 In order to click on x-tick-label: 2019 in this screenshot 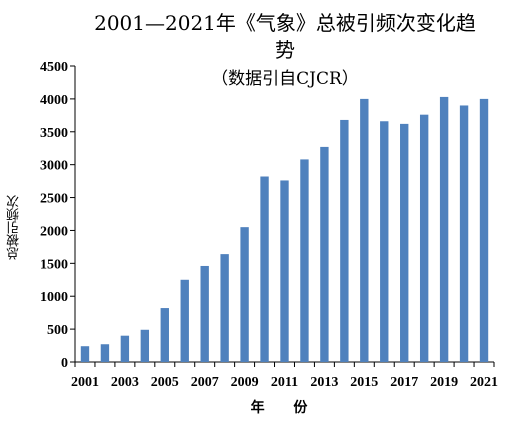, I will do `click(444, 382)`.